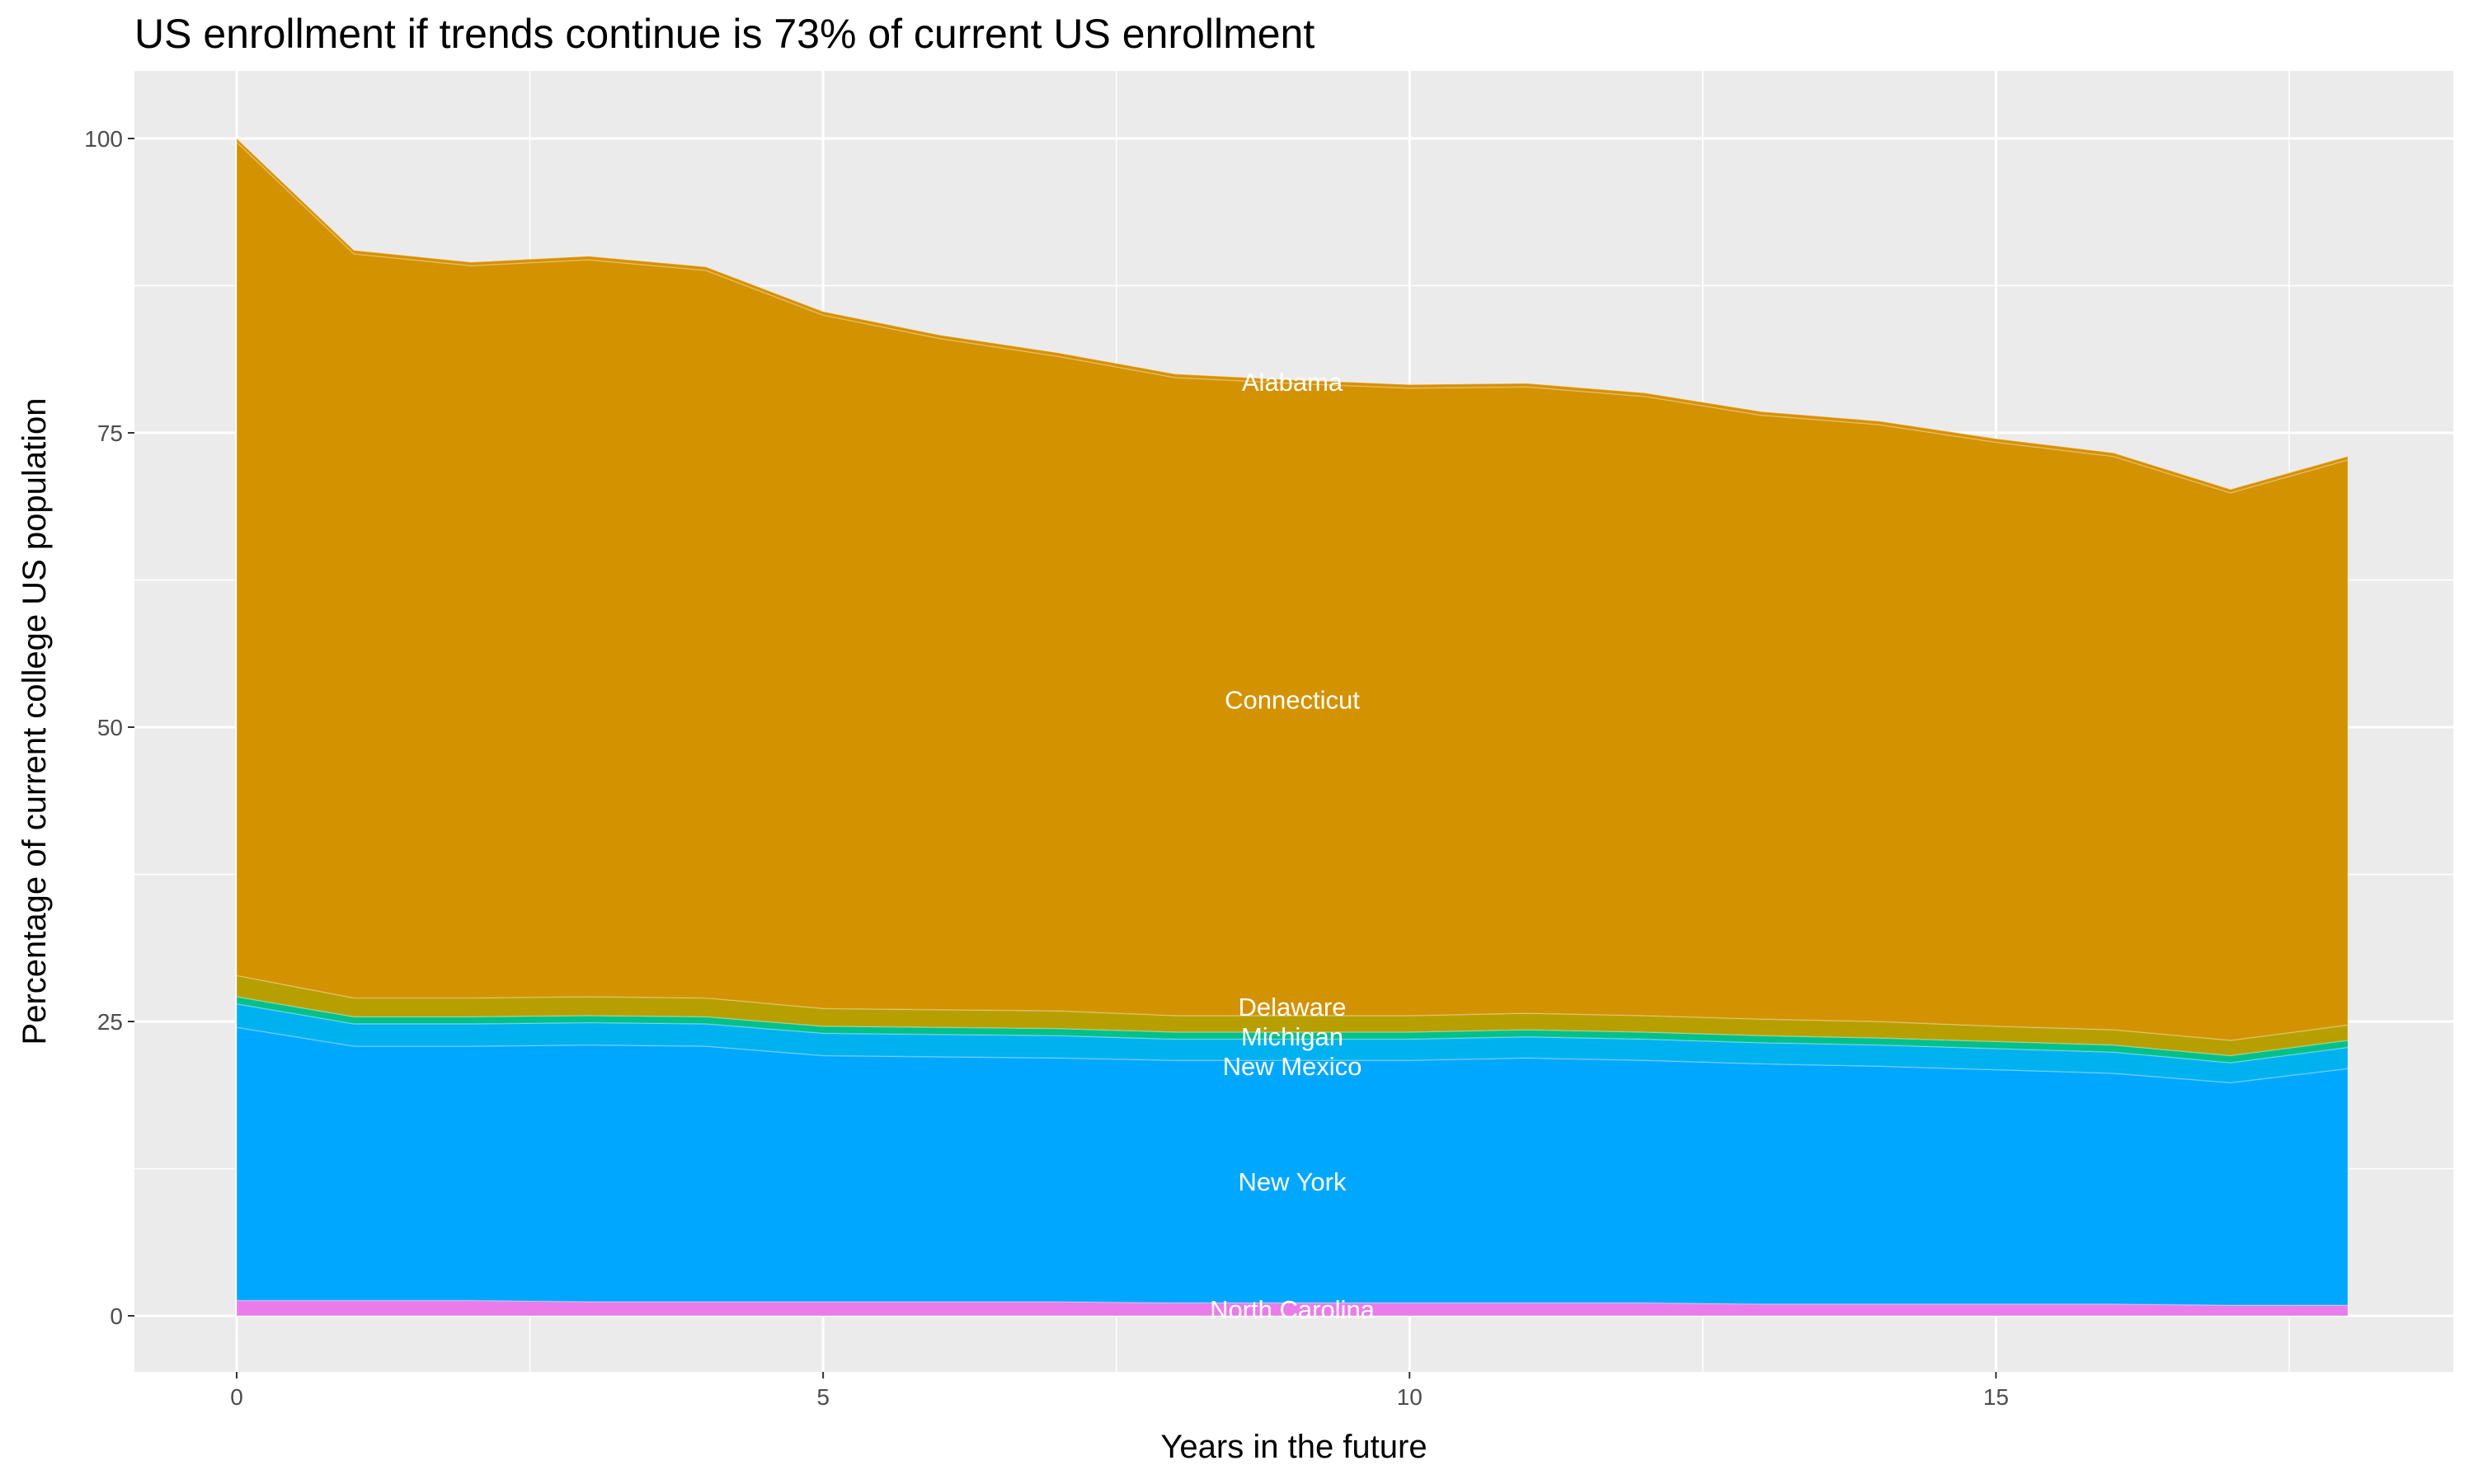  Describe the element at coordinates (1292, 699) in the screenshot. I see `label-connecticut: Connecticut` at that location.